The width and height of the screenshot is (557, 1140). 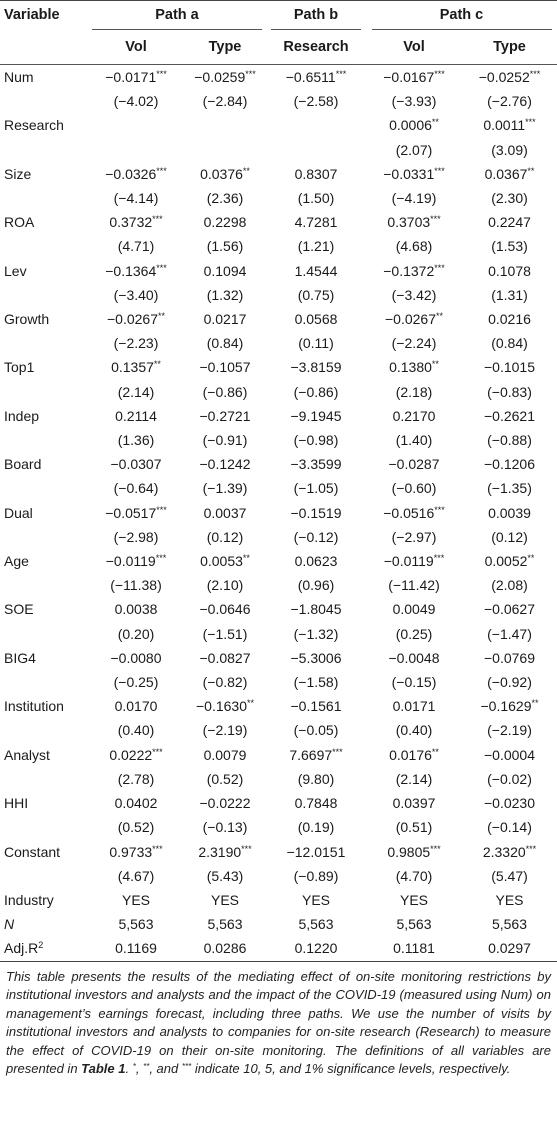 I want to click on table-cell: −0.0048, so click(x=414, y=657).